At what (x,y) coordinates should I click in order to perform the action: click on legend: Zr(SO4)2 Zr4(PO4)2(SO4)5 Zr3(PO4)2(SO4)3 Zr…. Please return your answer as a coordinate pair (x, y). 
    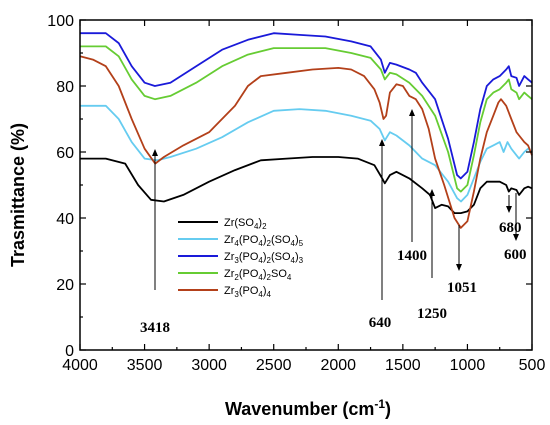
    Looking at the image, I should click on (241, 258).